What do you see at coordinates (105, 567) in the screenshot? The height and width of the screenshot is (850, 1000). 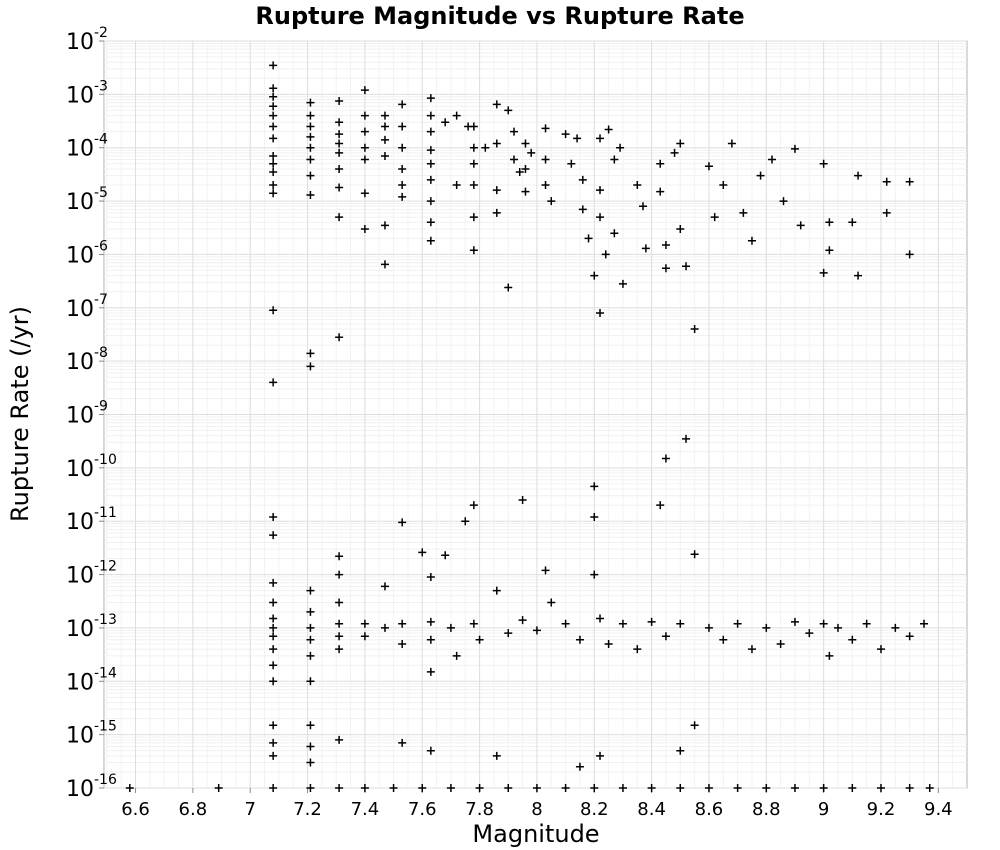 I see `y-tick-exponent: -12` at bounding box center [105, 567].